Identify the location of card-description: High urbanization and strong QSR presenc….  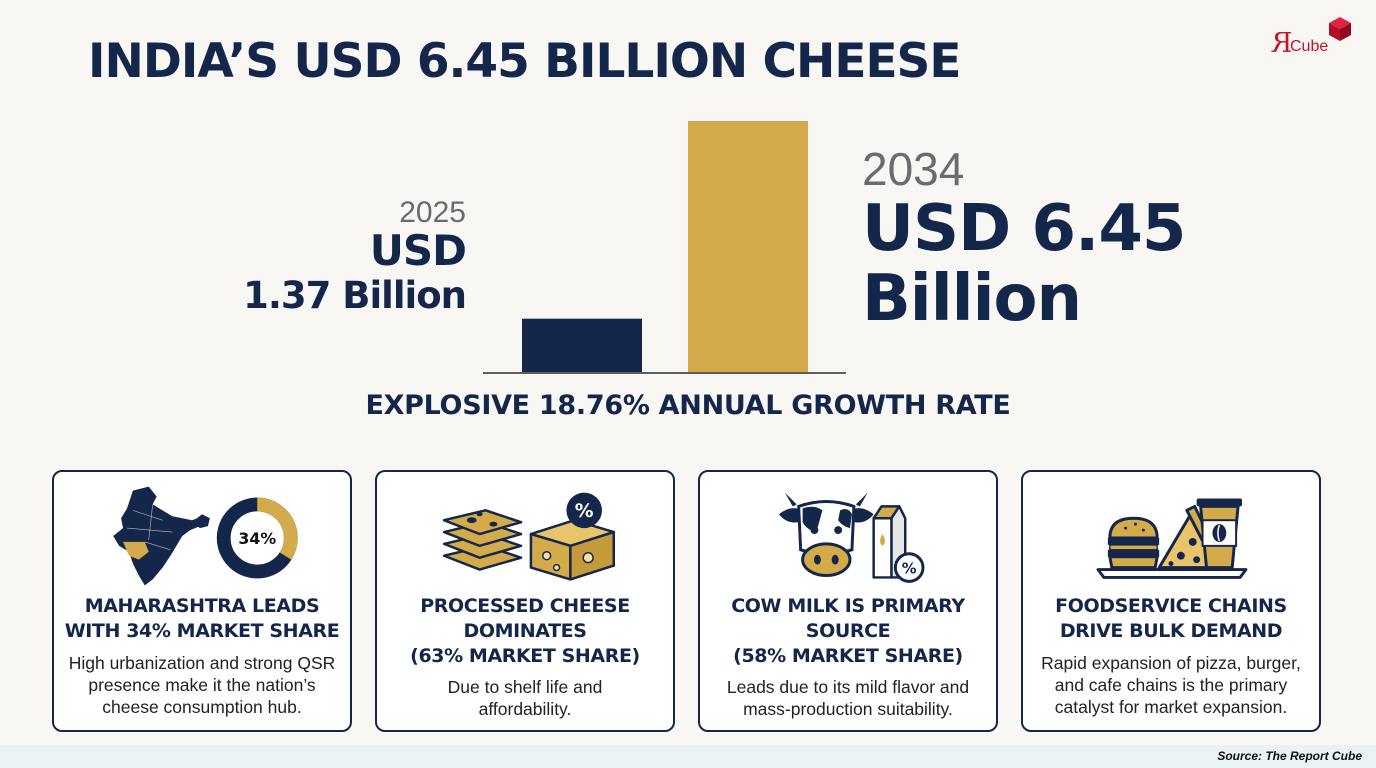
(202, 685).